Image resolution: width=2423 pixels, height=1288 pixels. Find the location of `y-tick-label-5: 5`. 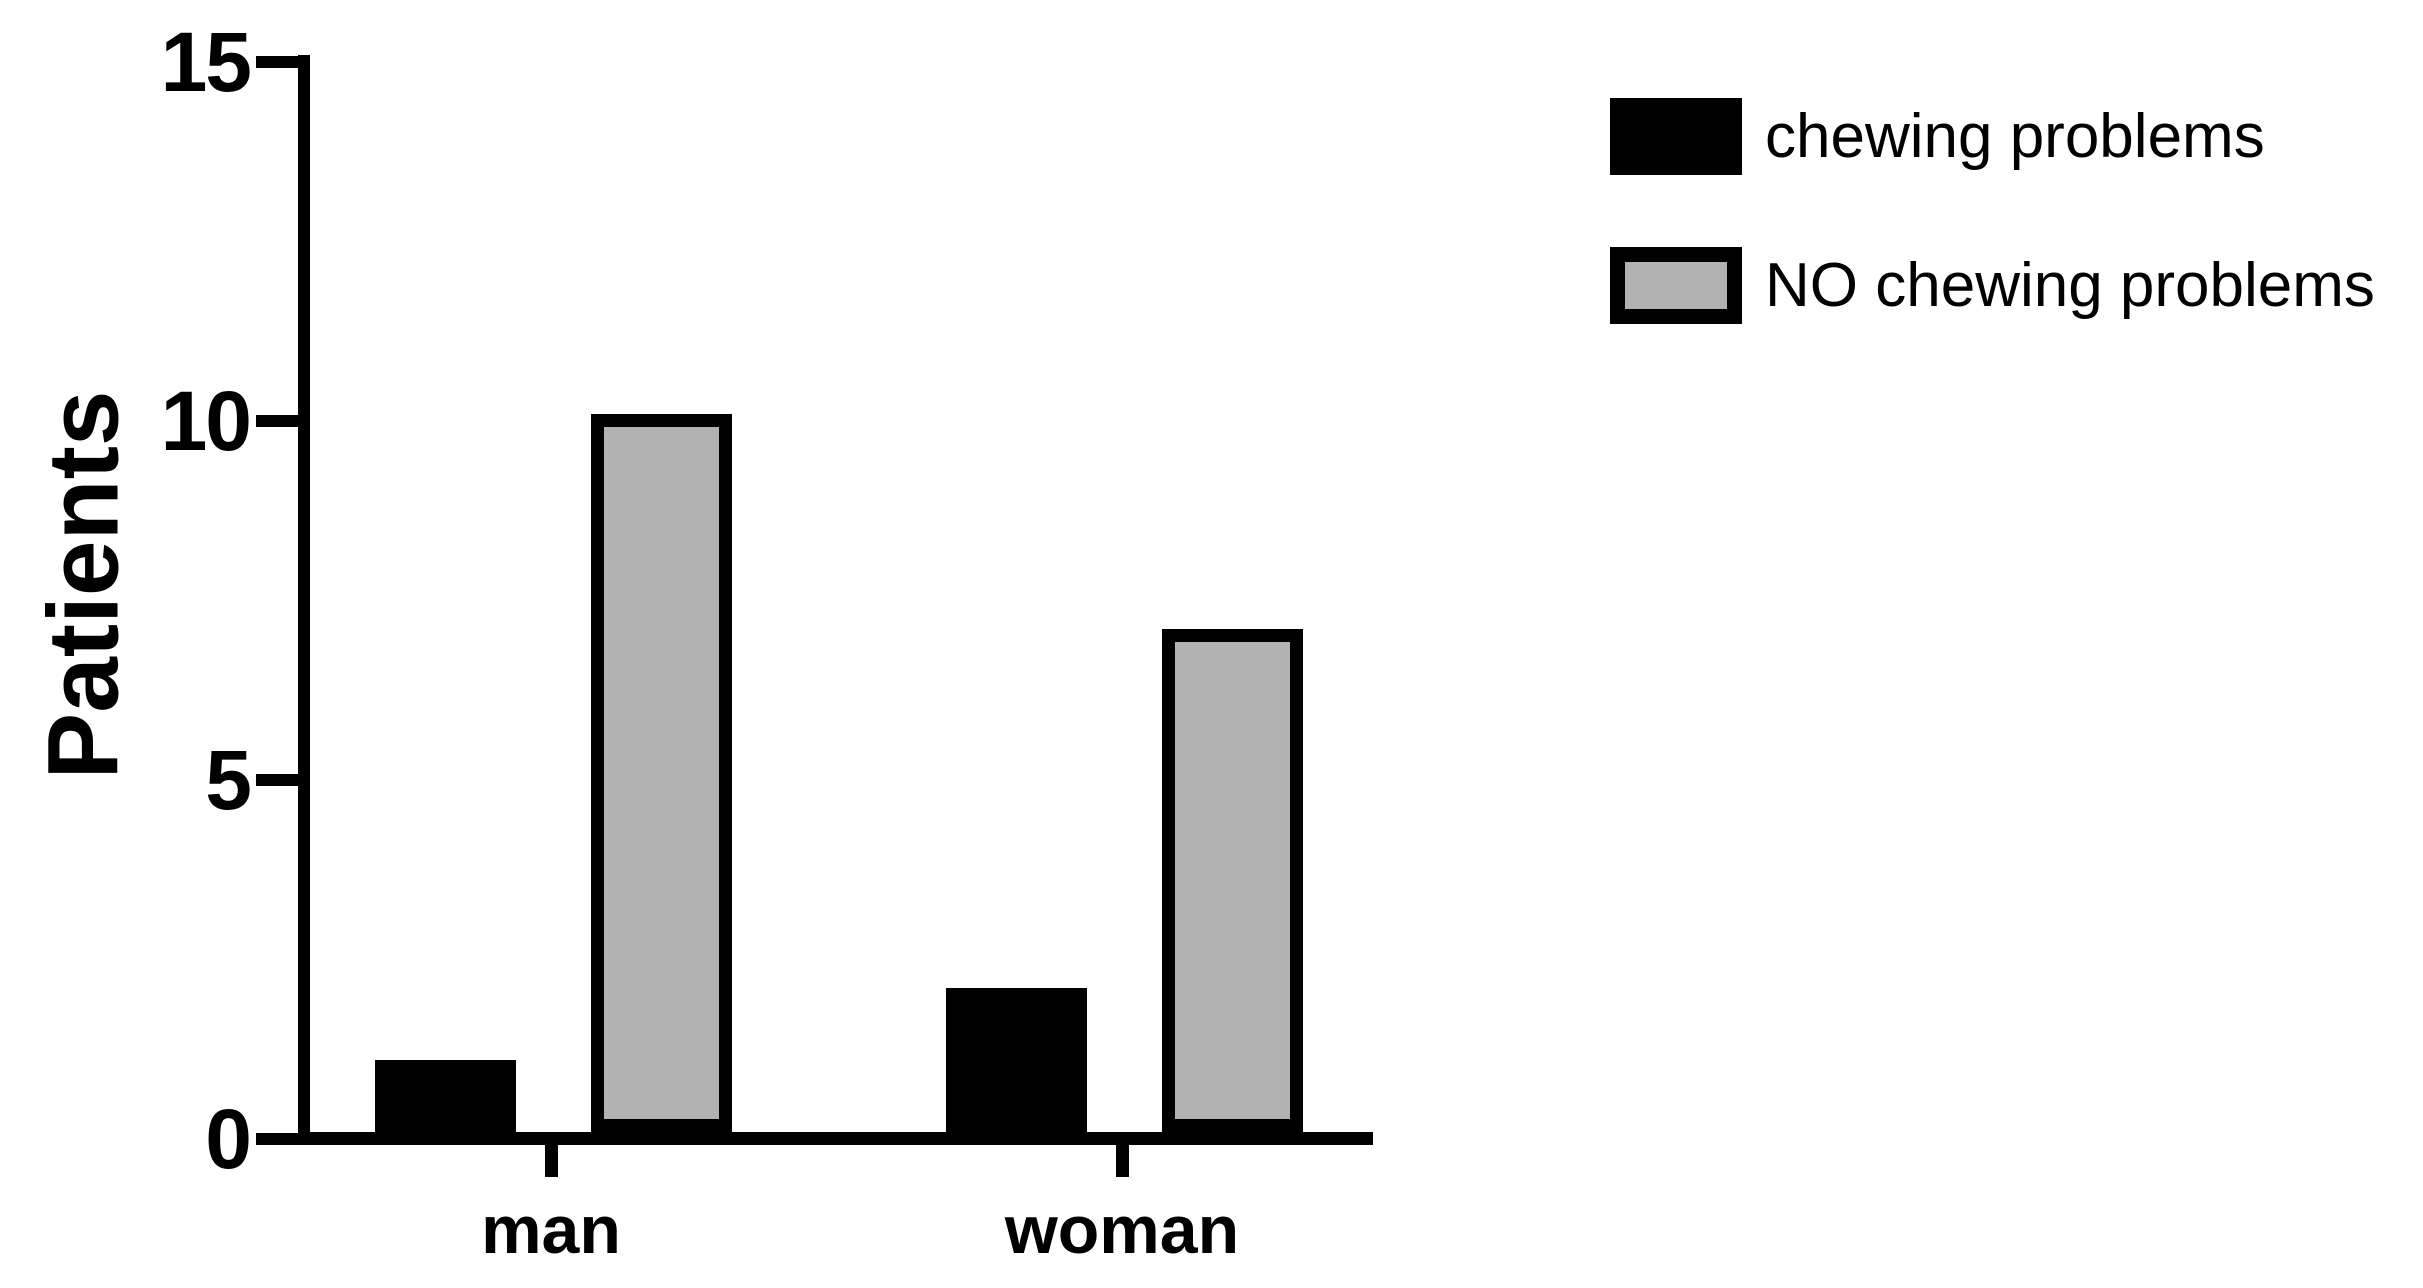

y-tick-label-5: 5 is located at coordinates (228, 779).